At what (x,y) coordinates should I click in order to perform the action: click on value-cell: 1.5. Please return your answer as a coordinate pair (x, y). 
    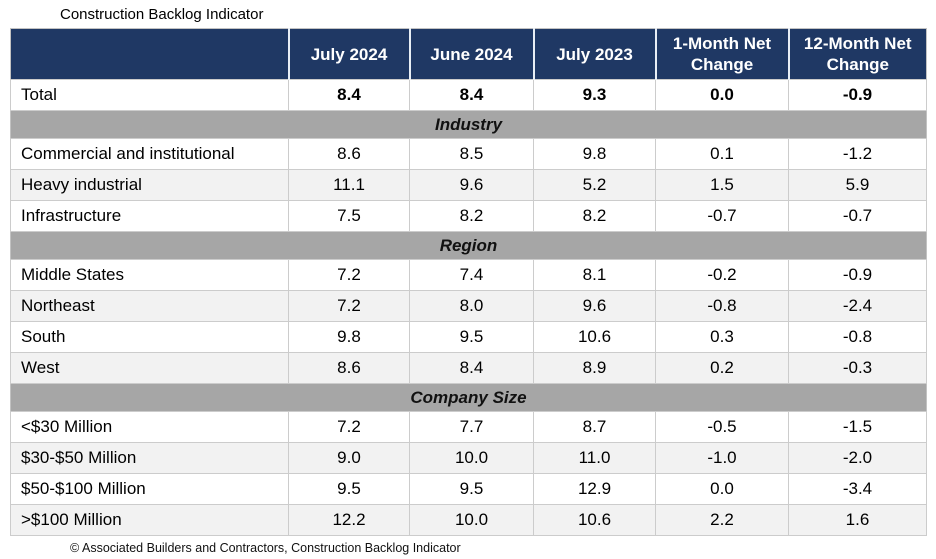
    Looking at the image, I should click on (722, 185).